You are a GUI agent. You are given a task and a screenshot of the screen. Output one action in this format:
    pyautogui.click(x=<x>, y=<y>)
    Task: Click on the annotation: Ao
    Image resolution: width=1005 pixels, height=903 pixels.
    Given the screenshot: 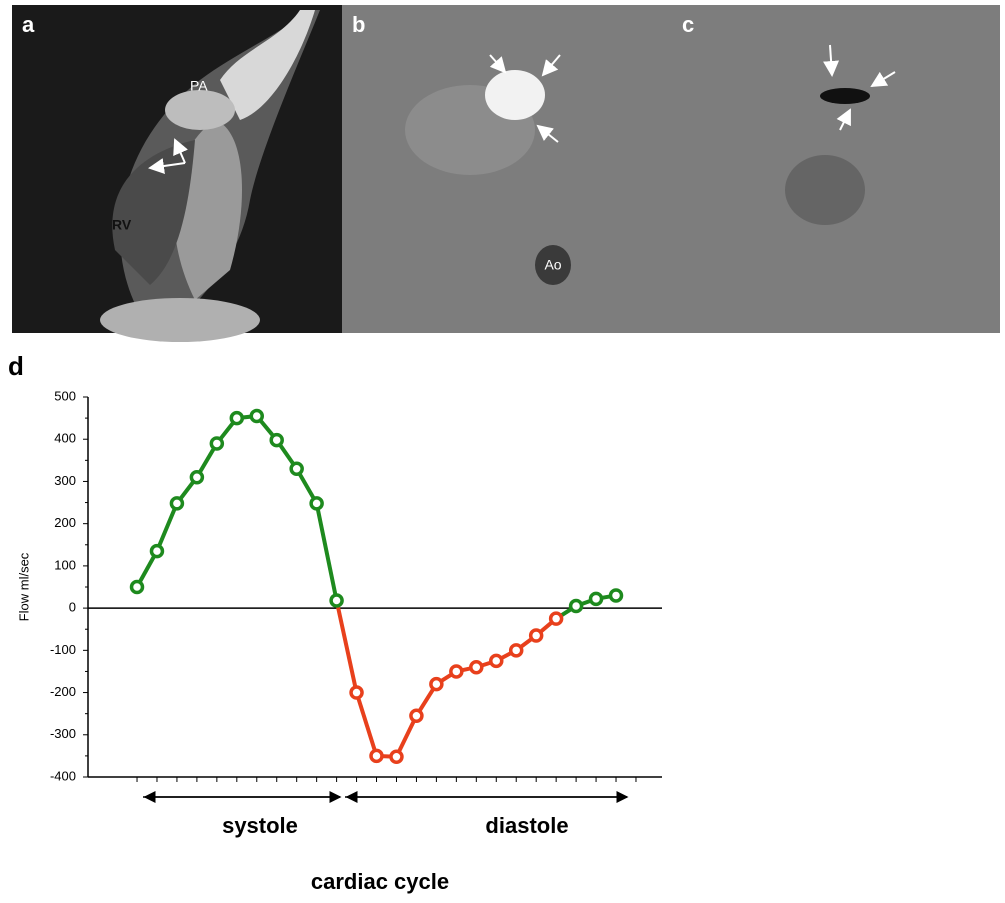 What is the action you would take?
    pyautogui.click(x=552, y=265)
    